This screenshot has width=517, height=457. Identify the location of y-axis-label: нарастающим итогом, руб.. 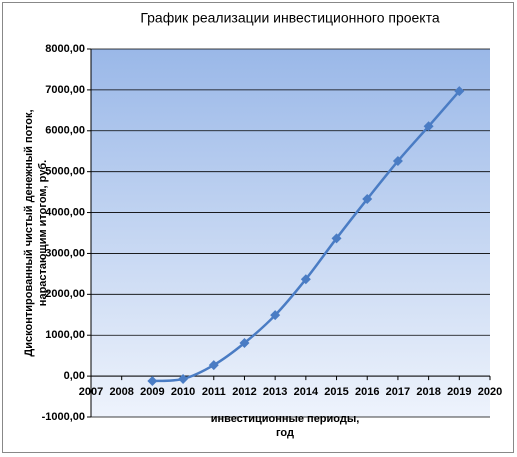
(43, 233).